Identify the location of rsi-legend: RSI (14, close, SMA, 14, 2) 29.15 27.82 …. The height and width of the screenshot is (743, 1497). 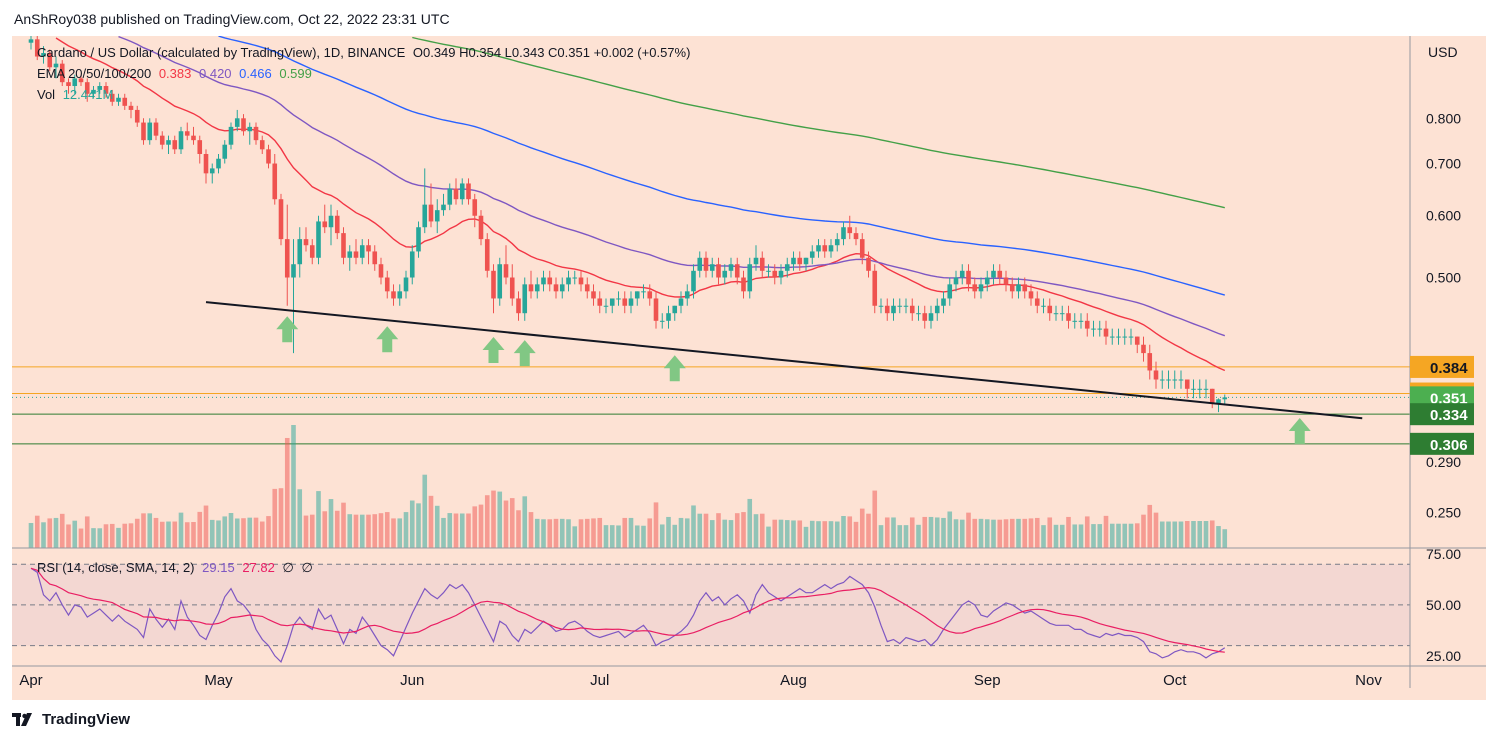
(177, 568).